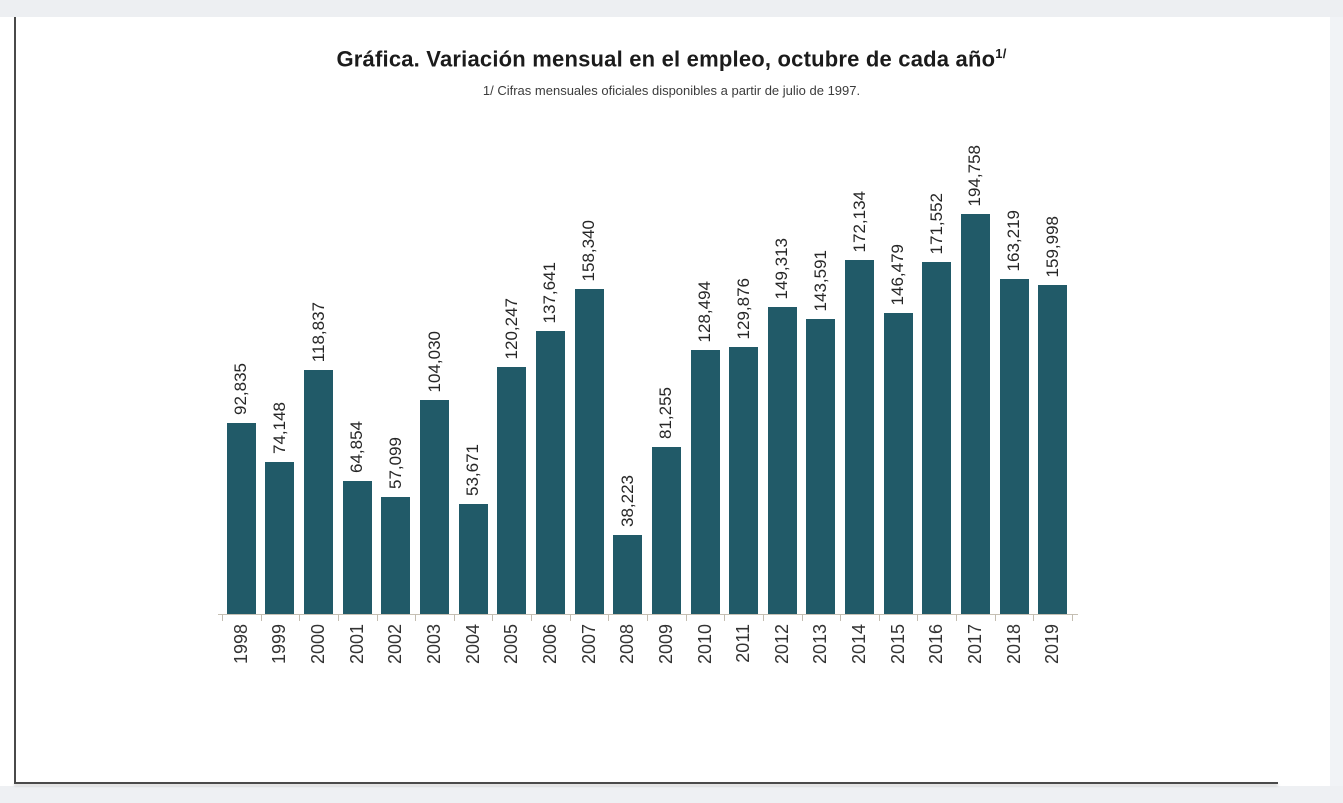 The height and width of the screenshot is (803, 1343). Describe the element at coordinates (820, 644) in the screenshot. I see `x-axis-tick-label-2013: 2013` at that location.